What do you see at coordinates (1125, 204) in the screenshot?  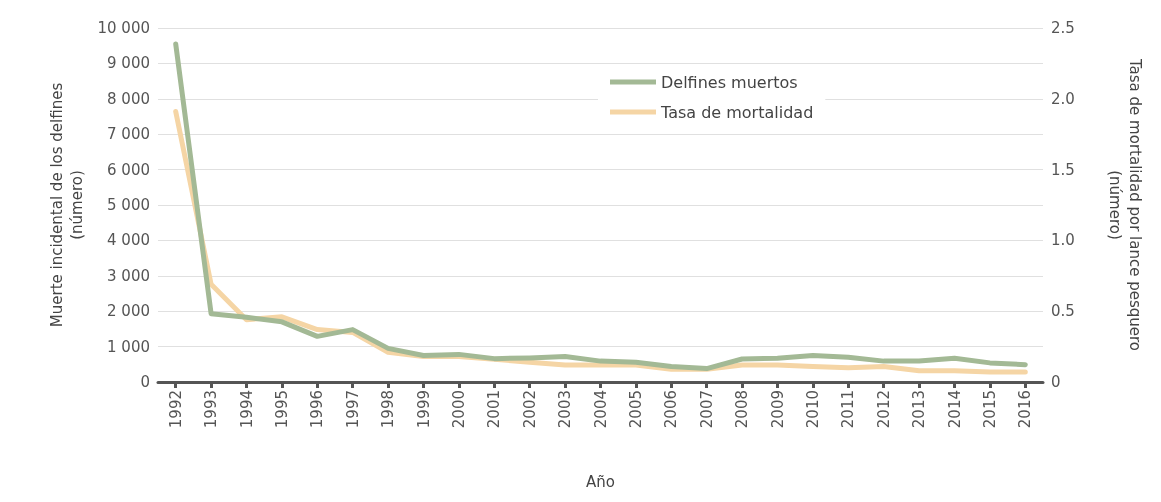 I see `y2-axis-title: Tasa de mortalidad por lance pesquero (número)` at bounding box center [1125, 204].